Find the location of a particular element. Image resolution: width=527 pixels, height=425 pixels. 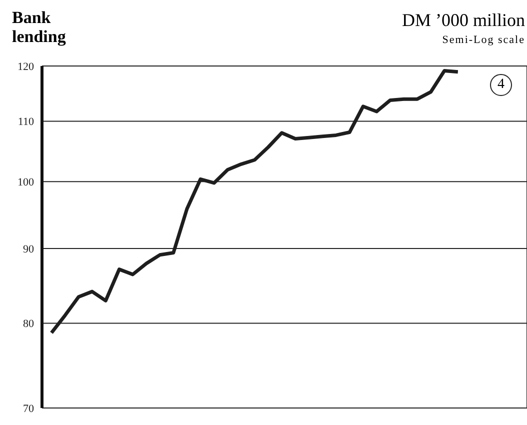

y-tick-label: 100 is located at coordinates (26, 182).